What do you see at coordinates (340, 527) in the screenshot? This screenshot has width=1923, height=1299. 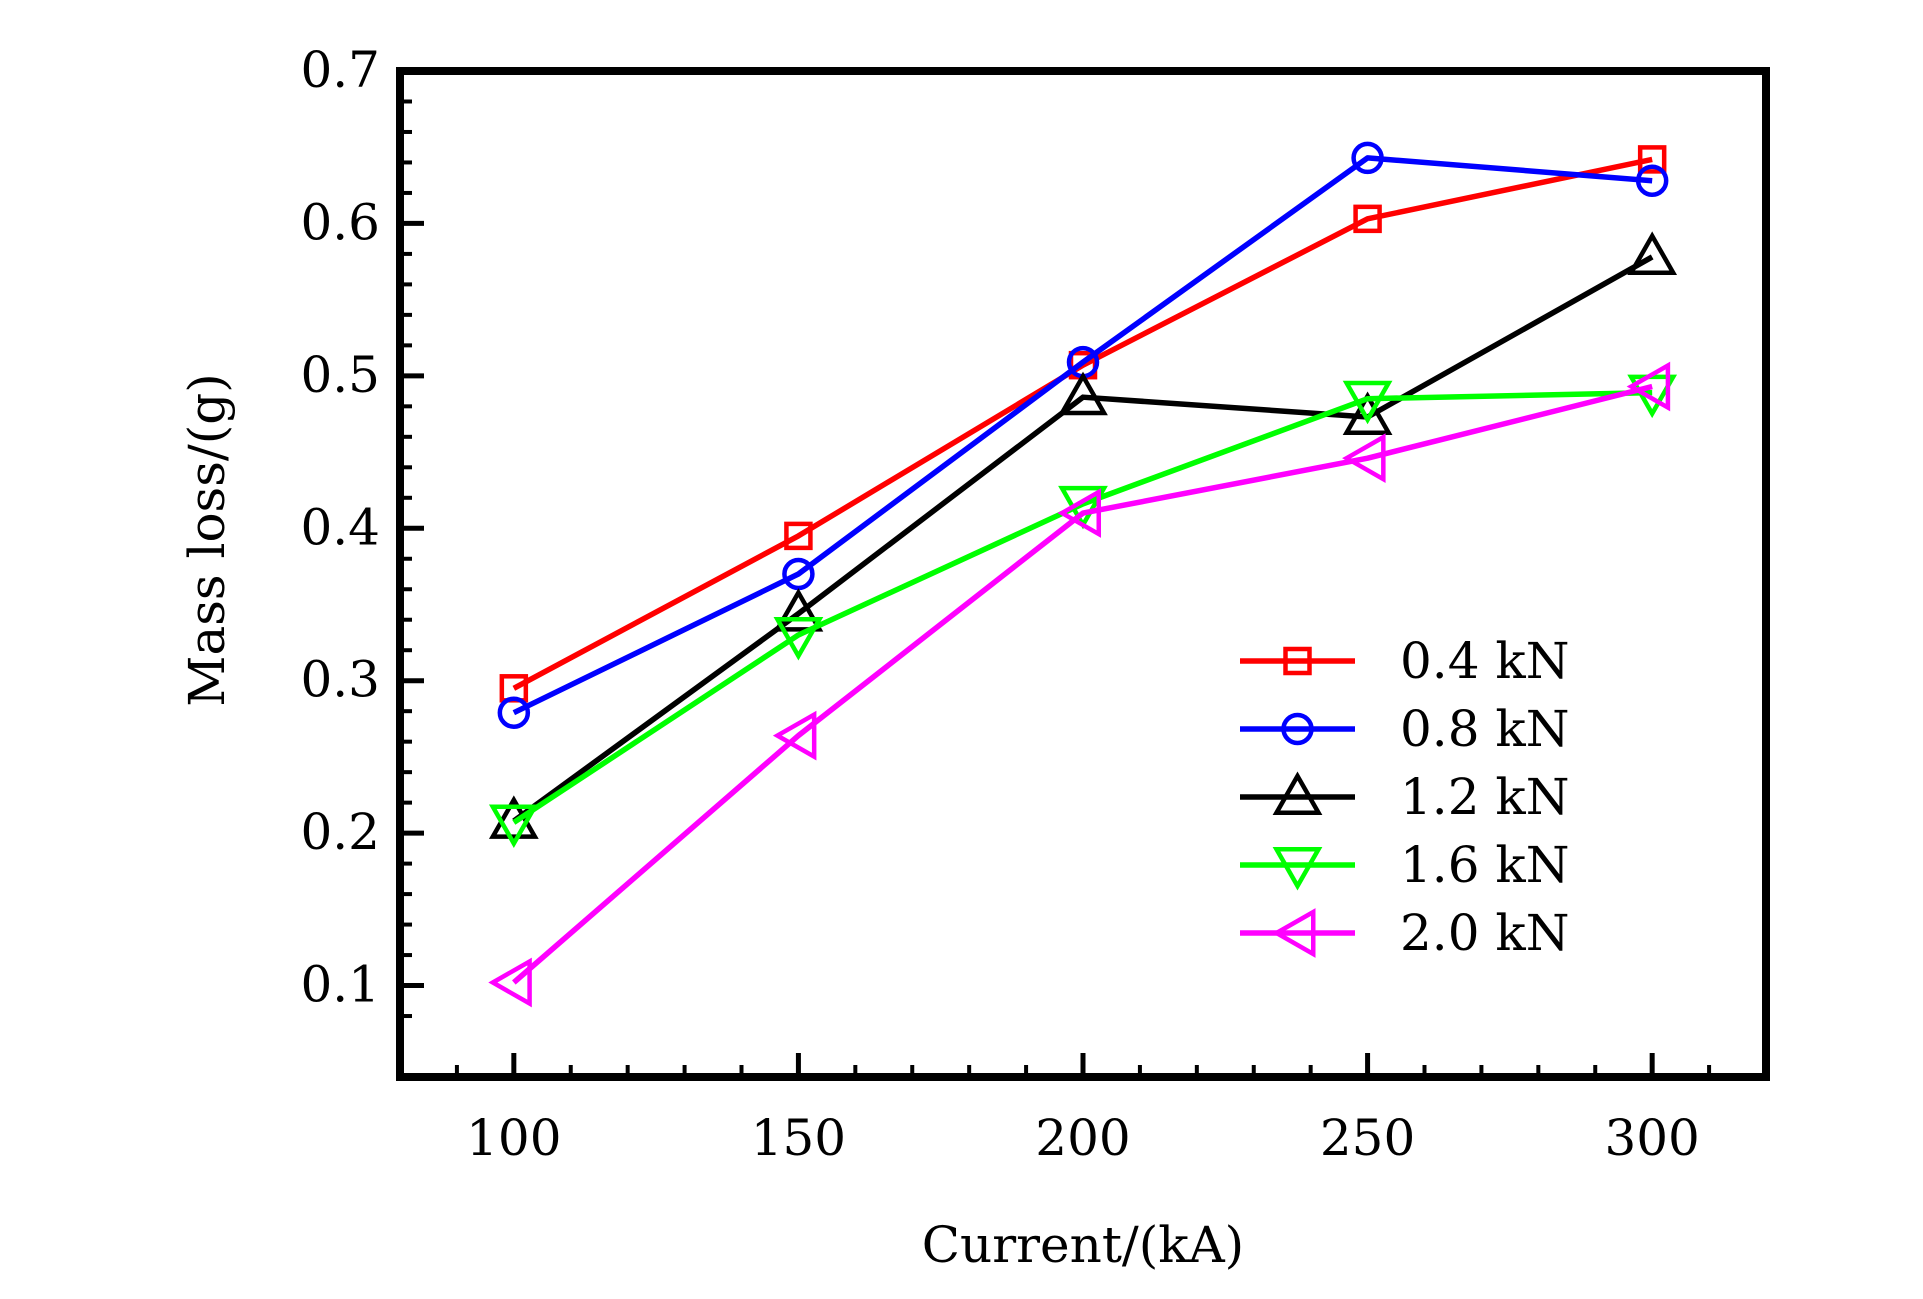 I see `y-tick-label: 0.4` at bounding box center [340, 527].